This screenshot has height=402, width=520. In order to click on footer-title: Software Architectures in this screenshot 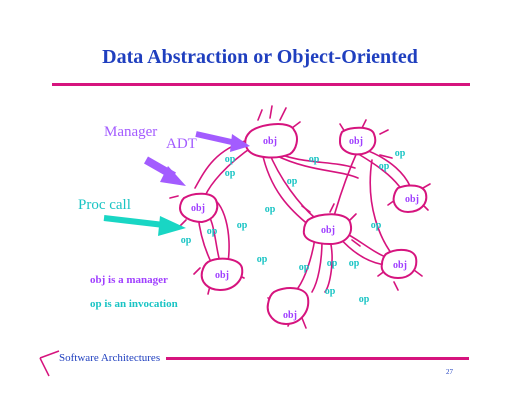, I will do `click(110, 358)`.